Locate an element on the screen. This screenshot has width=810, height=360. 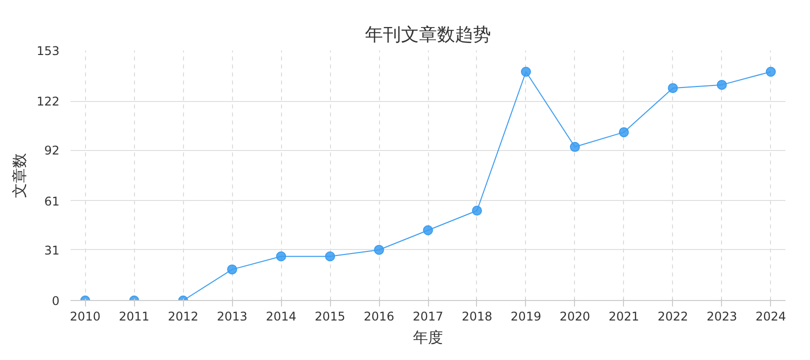
y-tick-label: 31 is located at coordinates (52, 250).